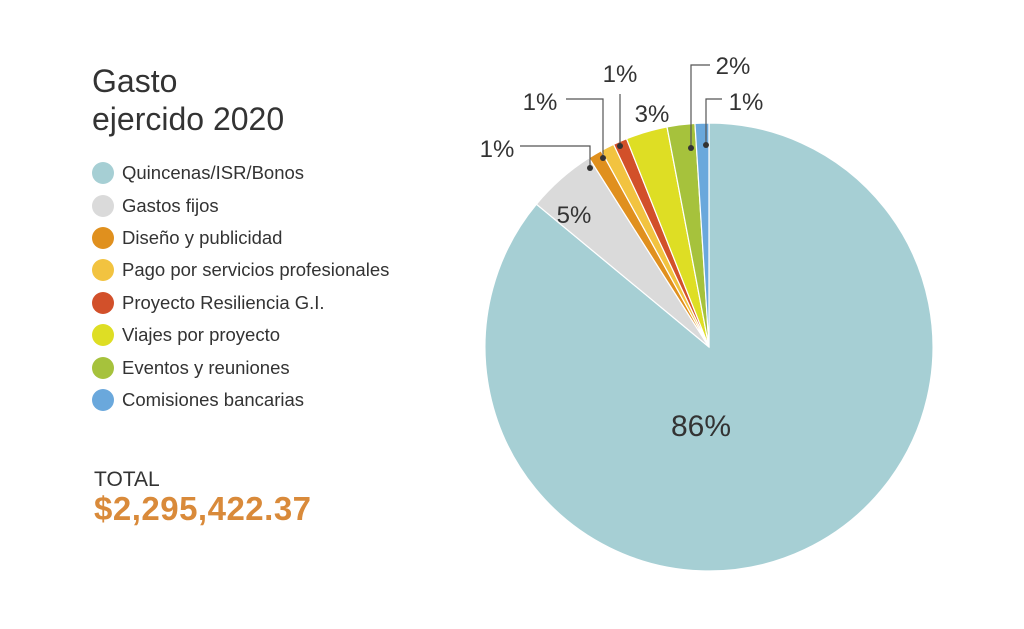 This screenshot has width=1024, height=629. Describe the element at coordinates (222, 100) in the screenshot. I see `chart-title: Gasto ejercido 2020` at that location.